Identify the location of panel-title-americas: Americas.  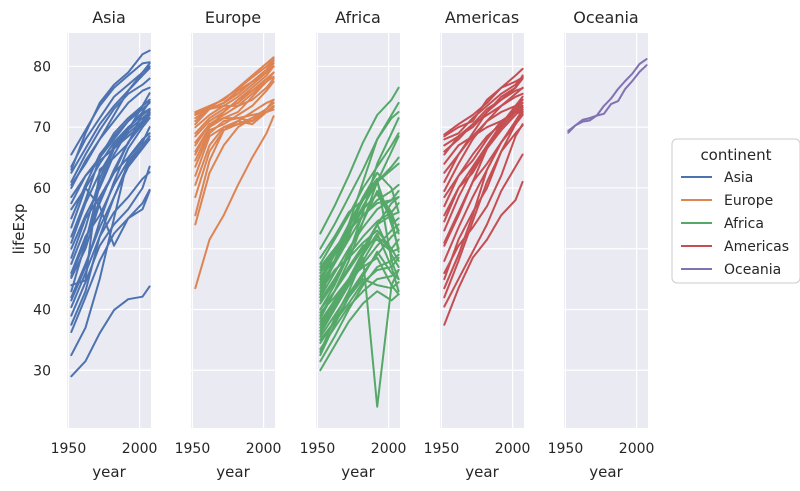
(482, 17).